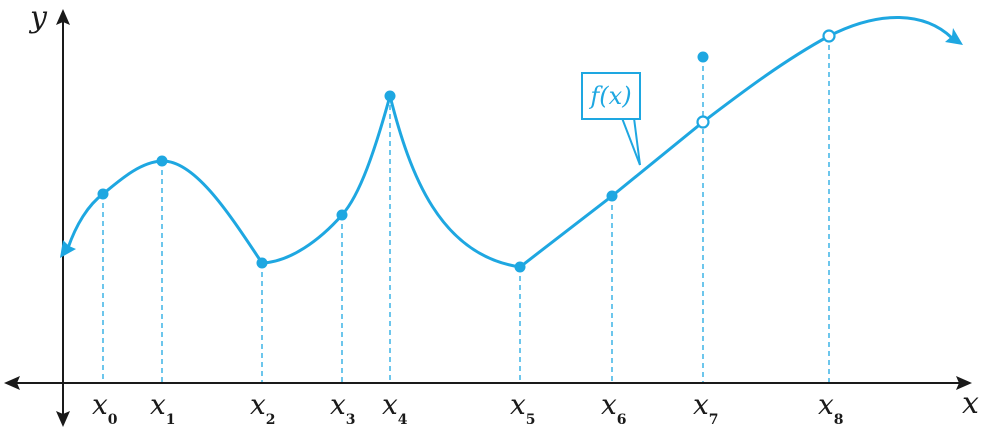 The image size is (986, 435). I want to click on point-x0, so click(103, 194).